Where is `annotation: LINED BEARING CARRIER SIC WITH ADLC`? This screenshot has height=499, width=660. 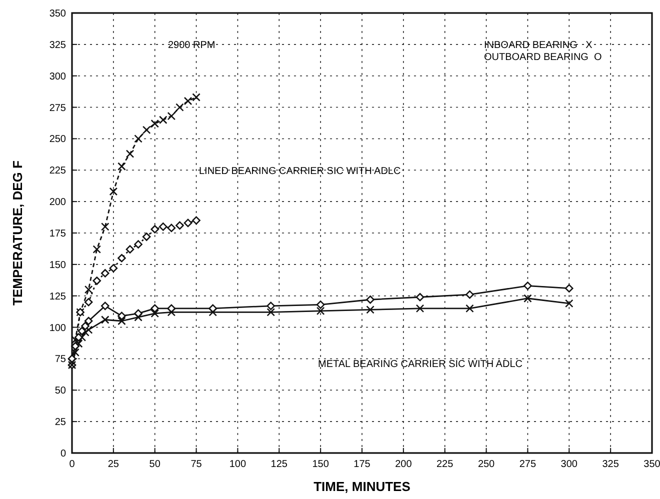 annotation: LINED BEARING CARRIER SIC WITH ADLC is located at coordinates (300, 171).